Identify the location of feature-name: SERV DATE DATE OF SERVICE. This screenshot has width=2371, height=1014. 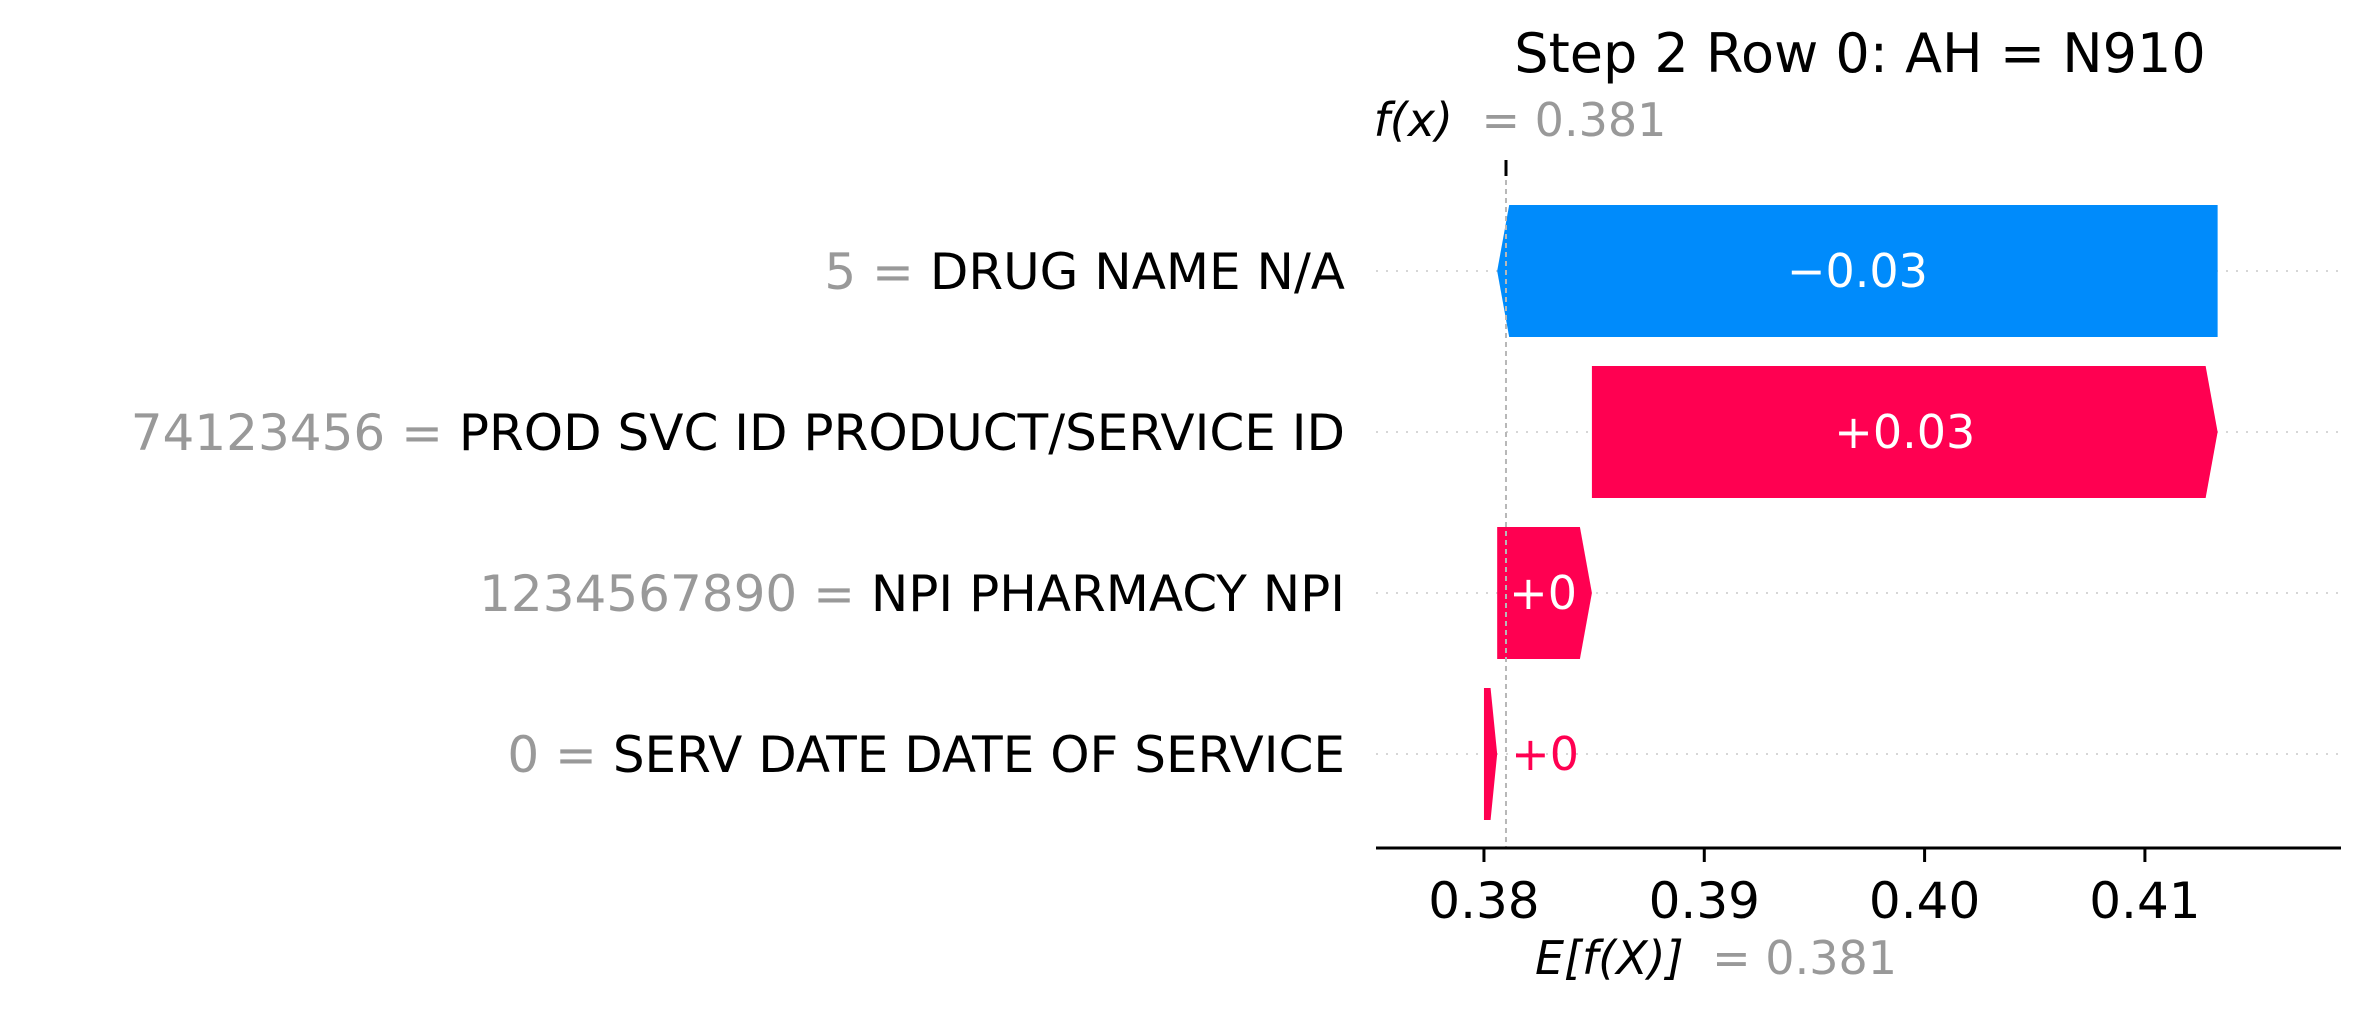
(979, 755).